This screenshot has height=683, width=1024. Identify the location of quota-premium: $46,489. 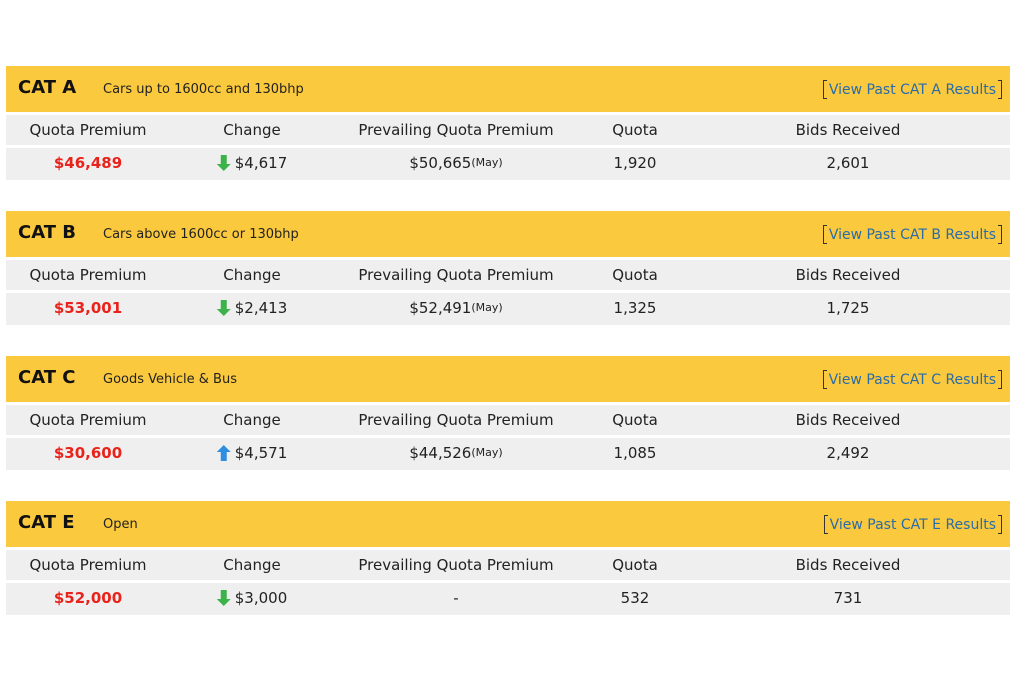
(88, 163).